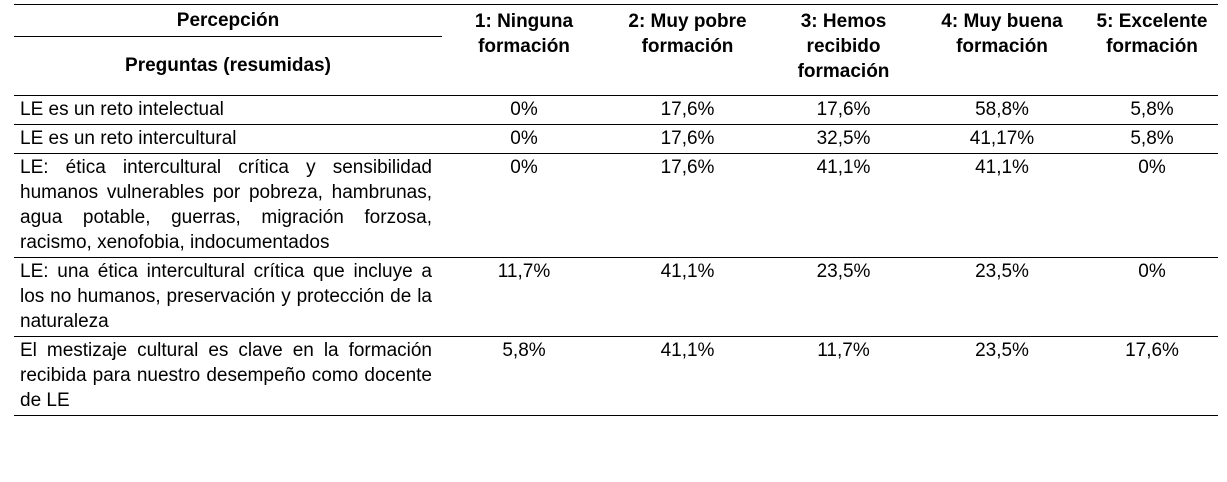  Describe the element at coordinates (228, 50) in the screenshot. I see `question-column-header: Percepción Preguntas (resumidas)` at that location.